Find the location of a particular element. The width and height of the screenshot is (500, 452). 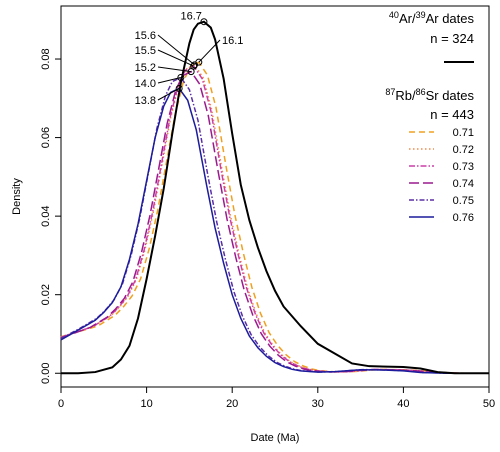

y-tick-label: 0.08 is located at coordinates (46, 58).